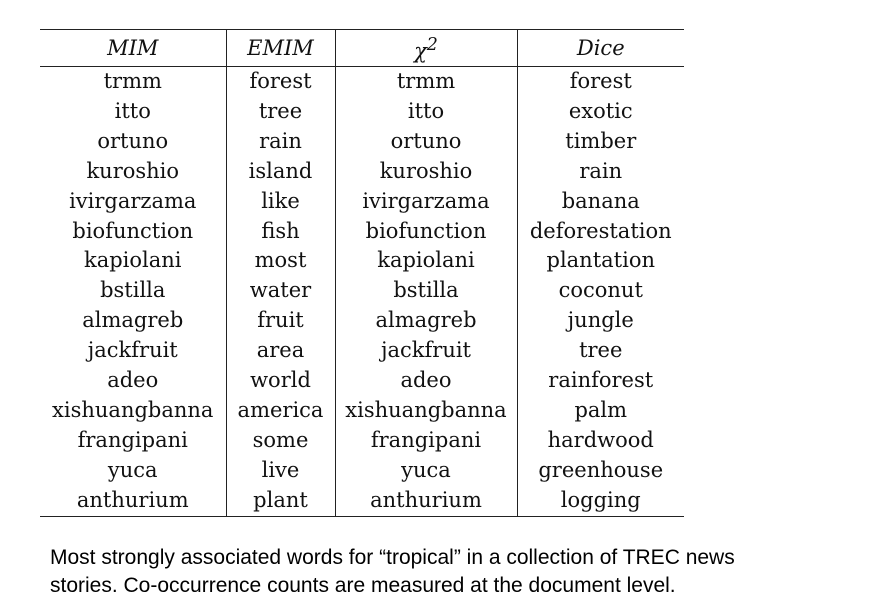 This screenshot has height=606, width=876. I want to click on table-row: ivirgarzama like ivirgarzama banana, so click(362, 201).